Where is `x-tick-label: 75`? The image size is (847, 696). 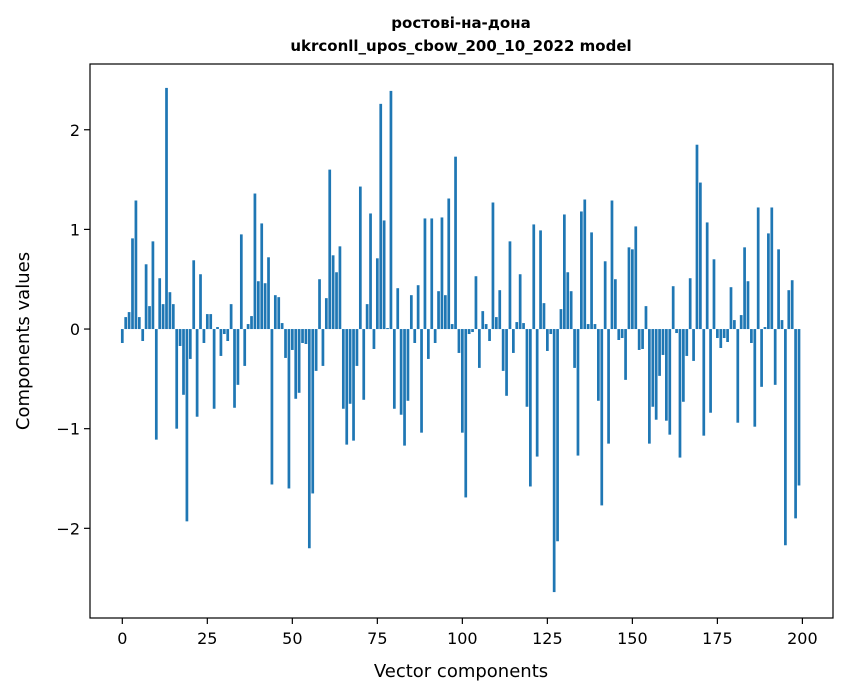 x-tick-label: 75 is located at coordinates (377, 638).